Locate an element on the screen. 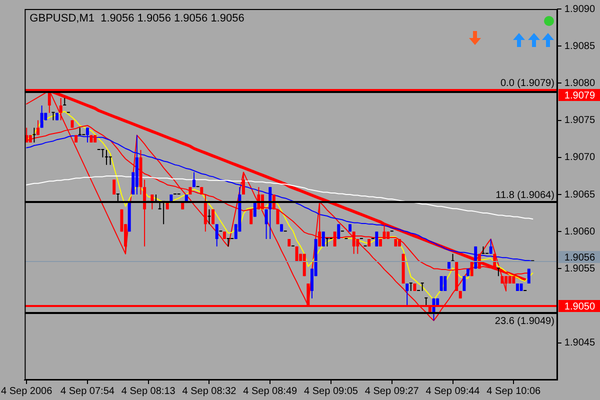 This screenshot has height=400, width=600. y-tick-label: 1.9045 is located at coordinates (580, 343).